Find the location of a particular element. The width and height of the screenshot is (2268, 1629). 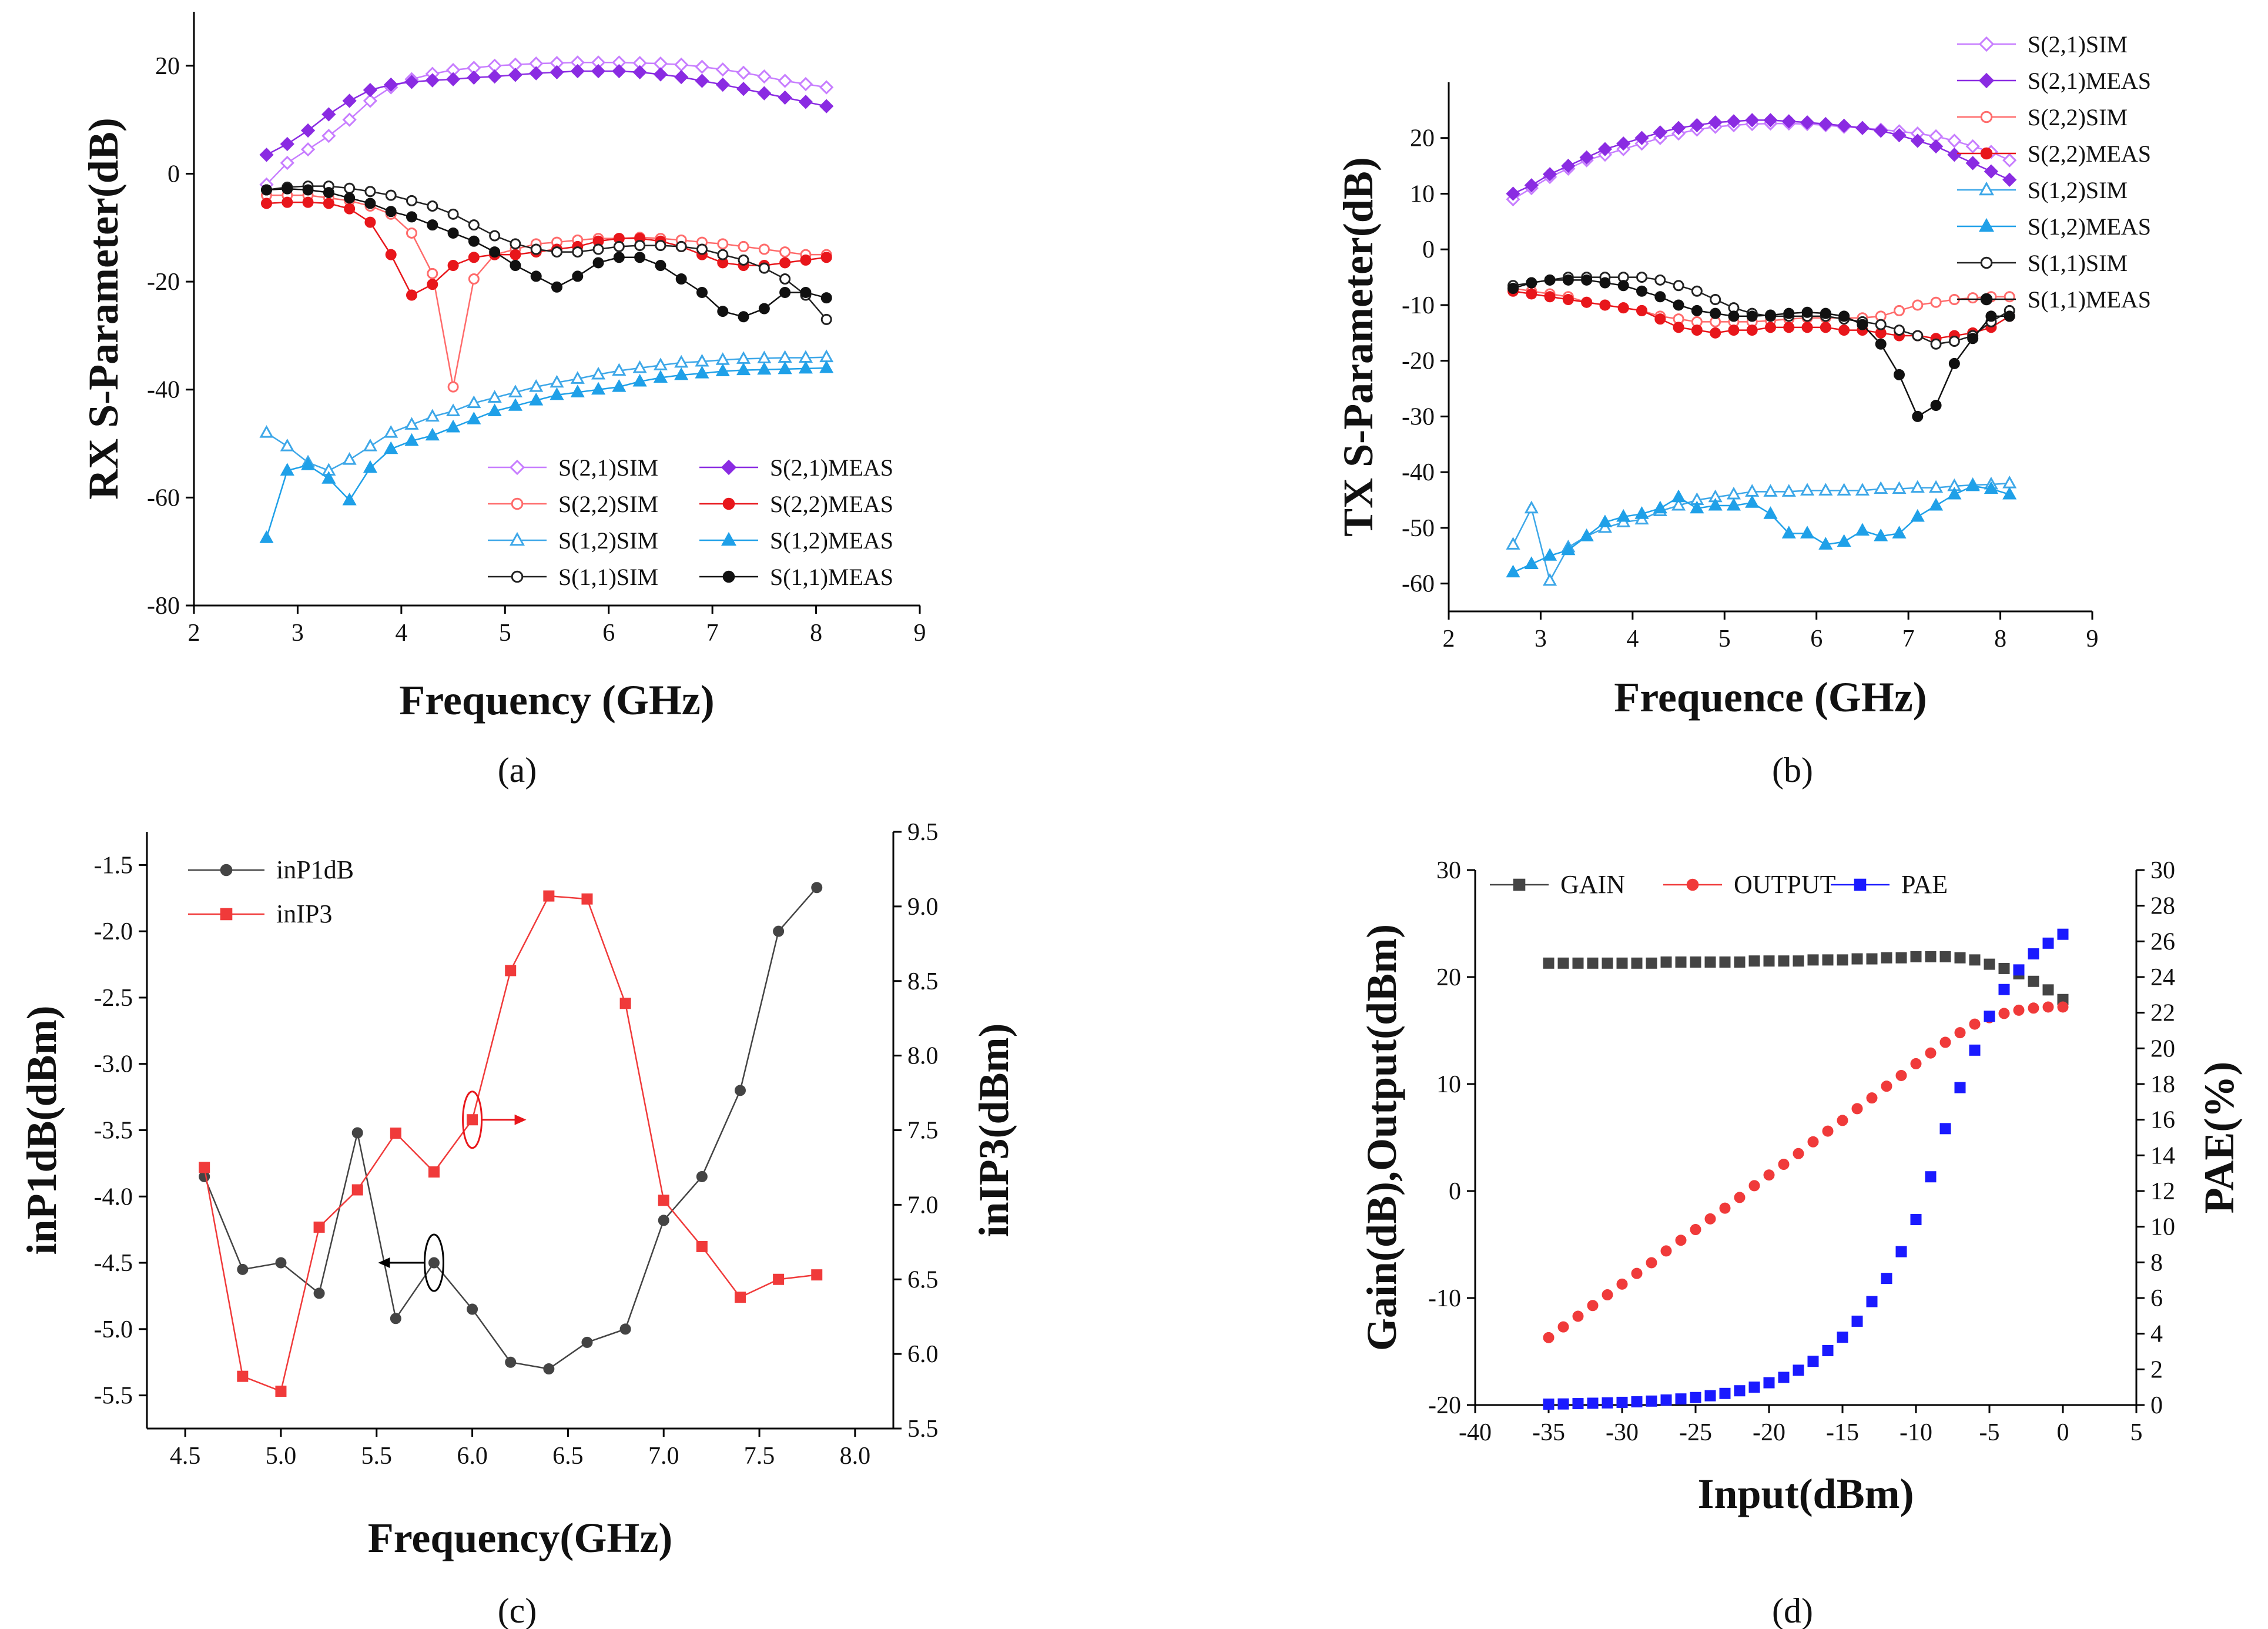

y-right-tick-label: 8.0 is located at coordinates (923, 1056).